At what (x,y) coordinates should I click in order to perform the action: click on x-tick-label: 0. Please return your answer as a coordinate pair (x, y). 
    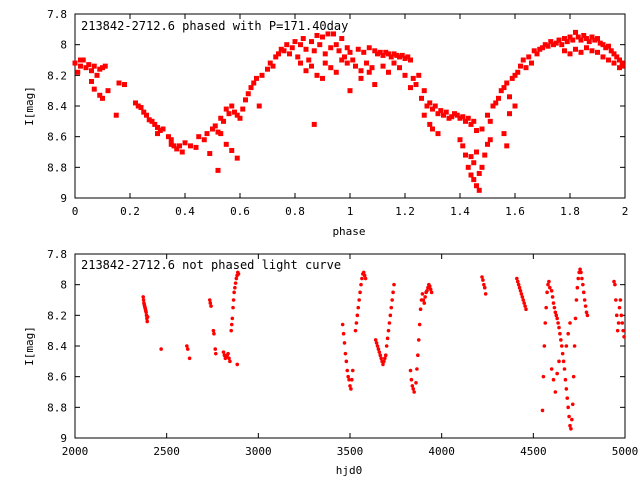
    Looking at the image, I should click on (75, 211).